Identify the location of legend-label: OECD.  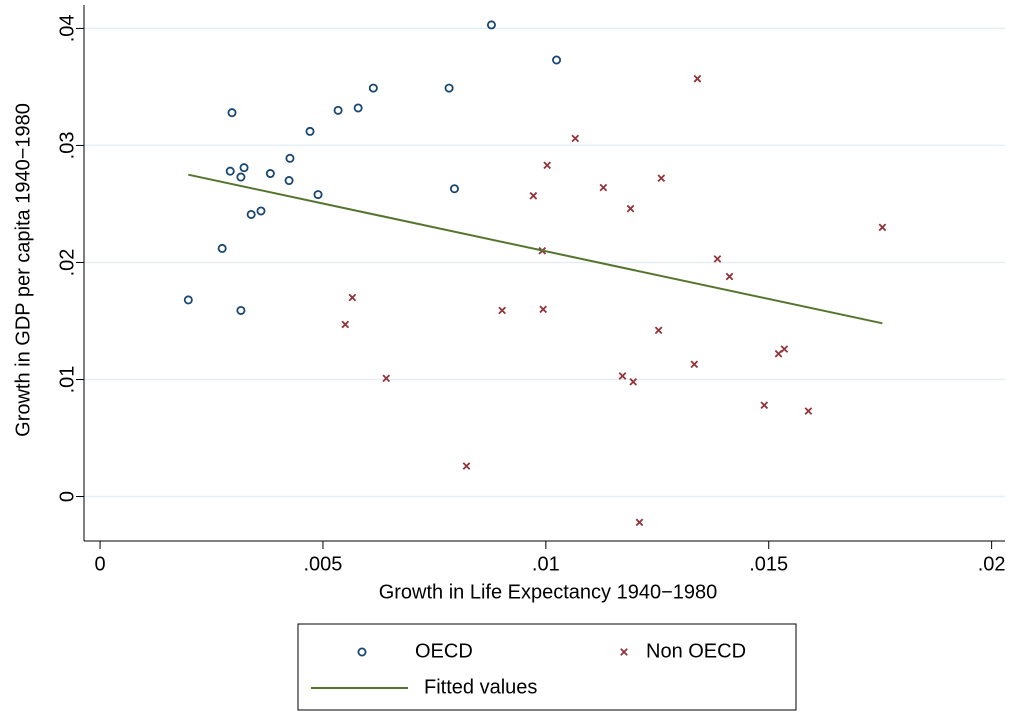
(444, 651).